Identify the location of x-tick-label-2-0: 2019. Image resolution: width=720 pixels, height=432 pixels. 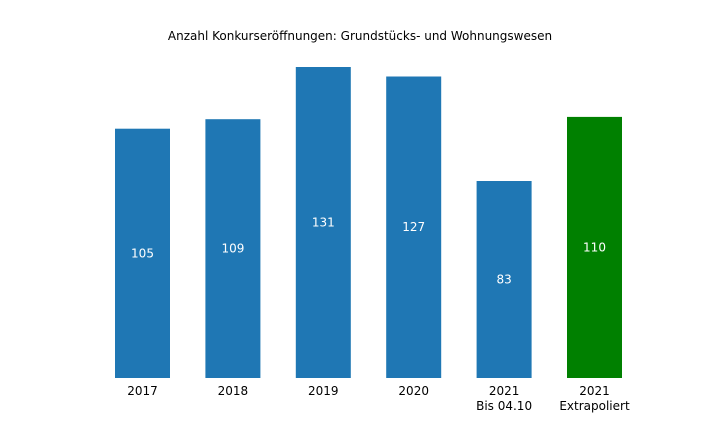
(323, 391).